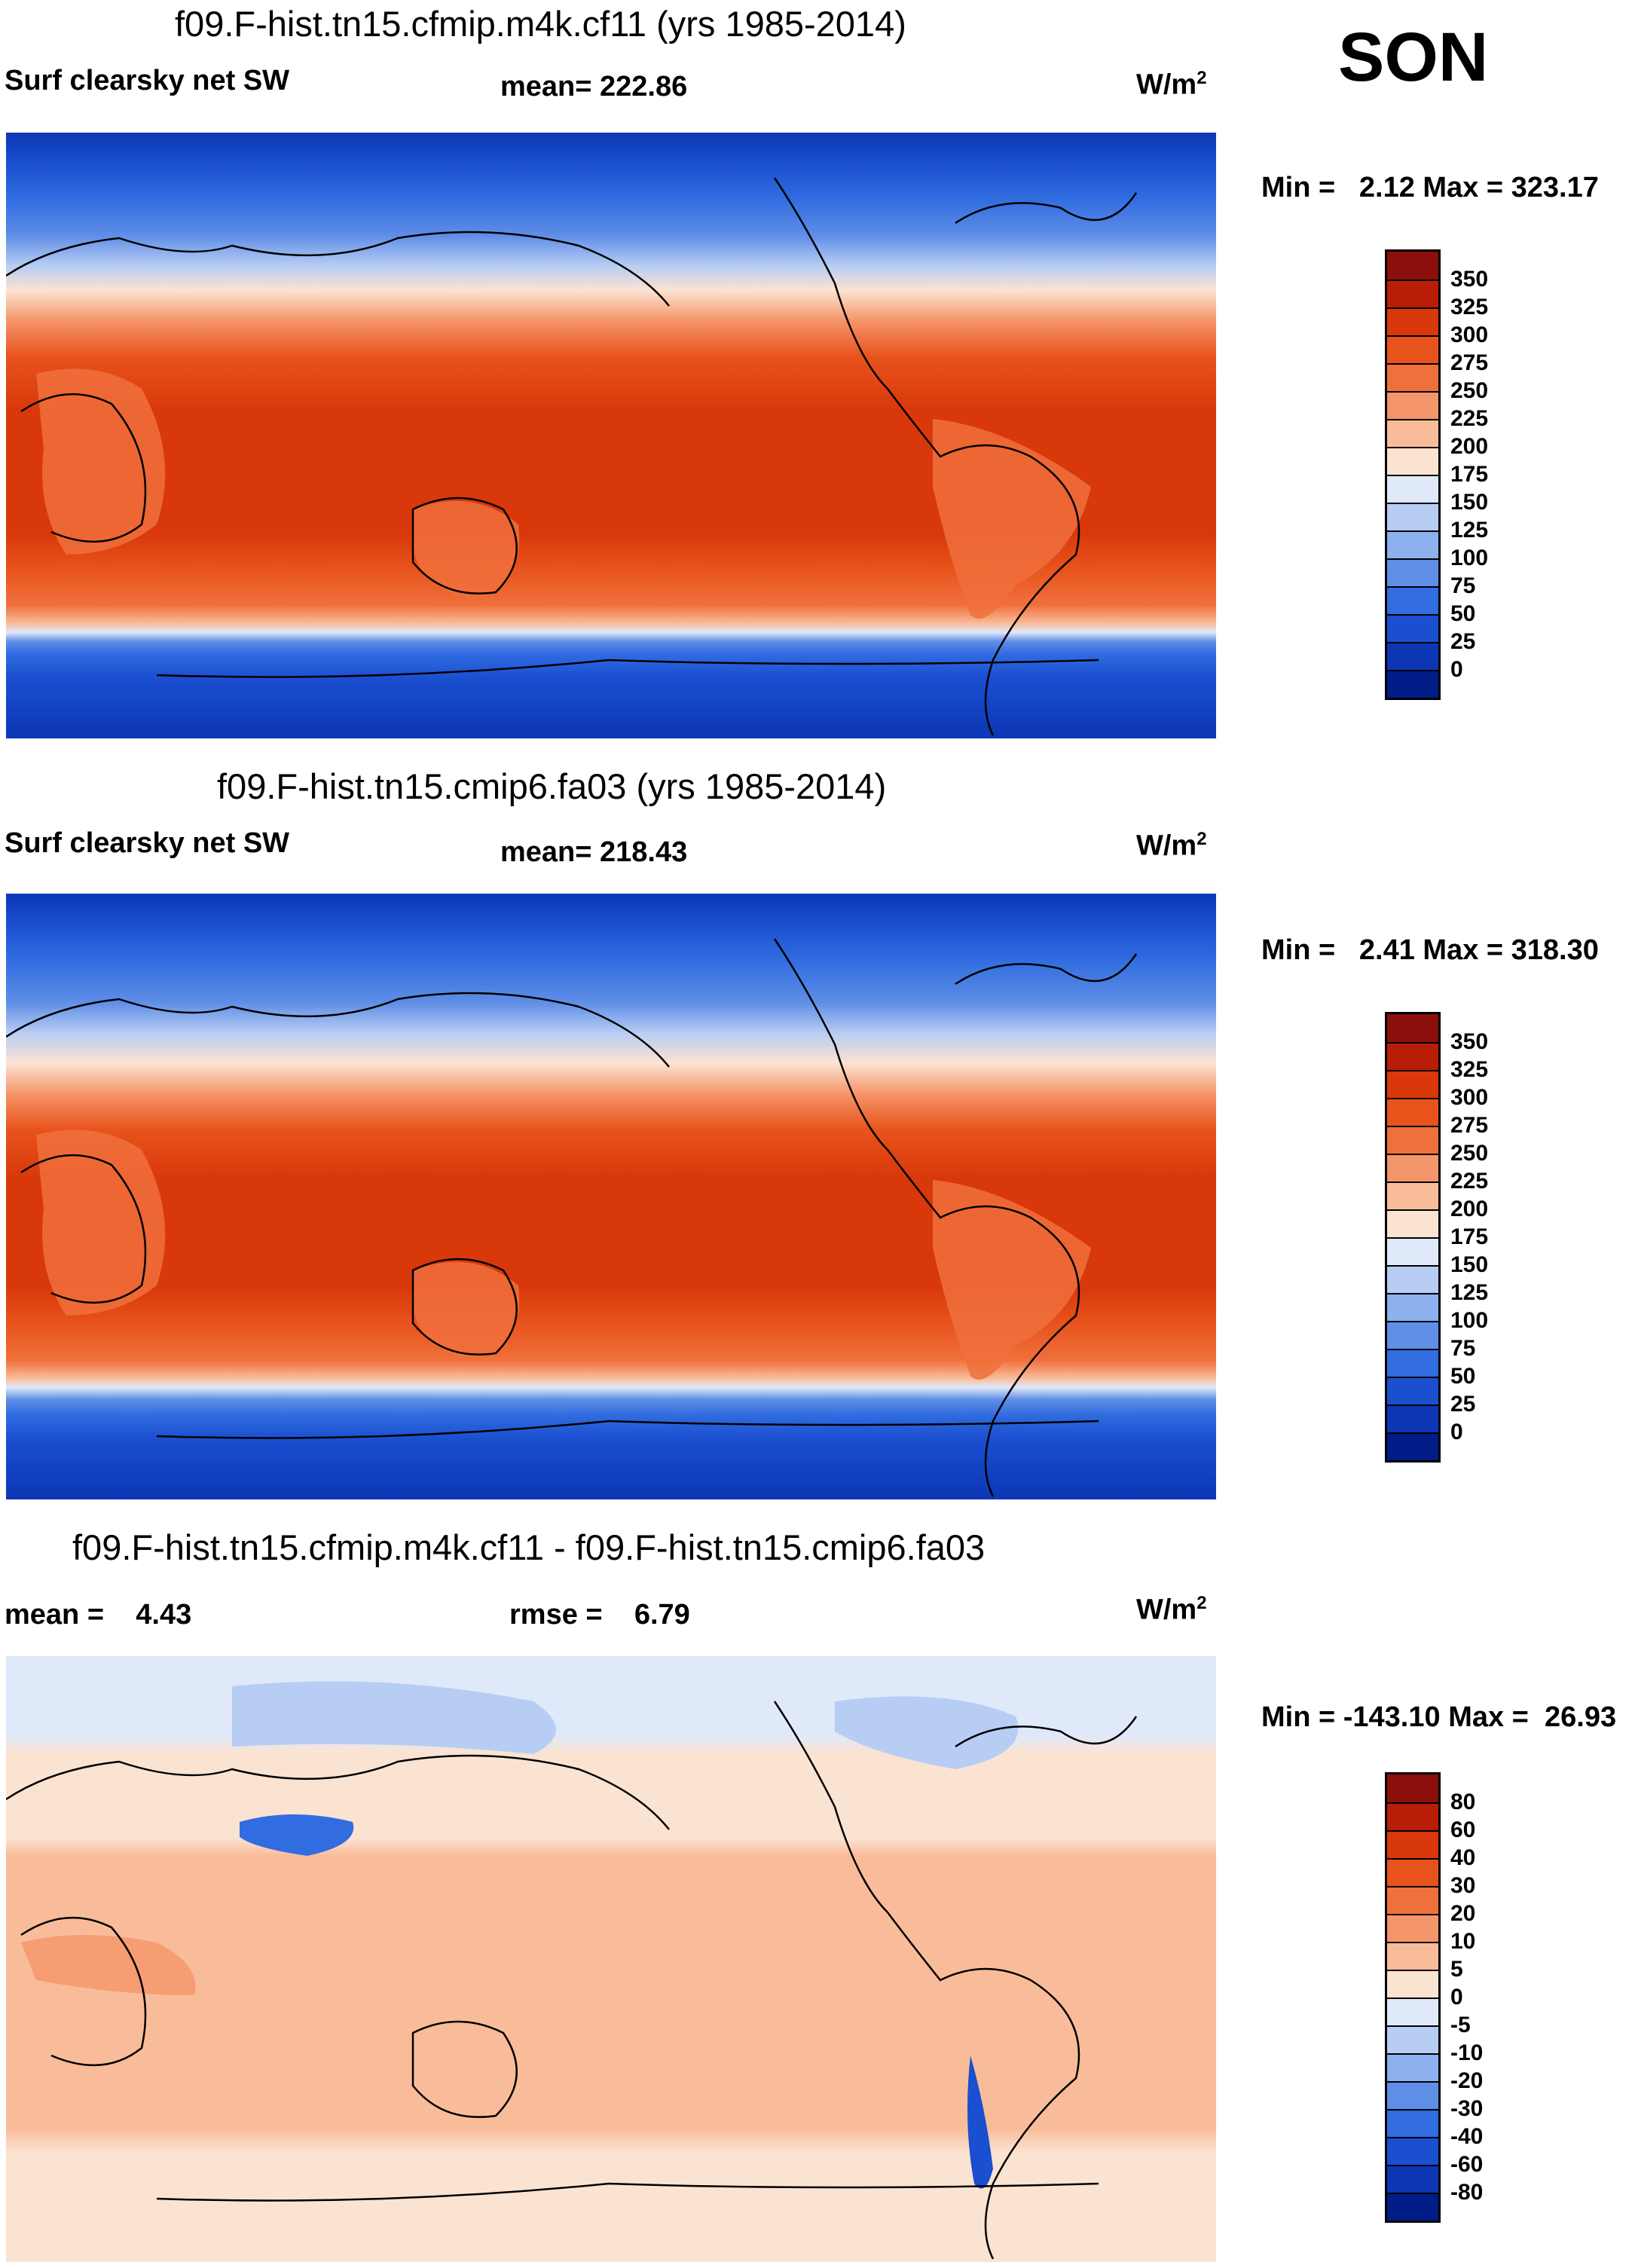  I want to click on colorbar-label: 60, so click(1463, 1829).